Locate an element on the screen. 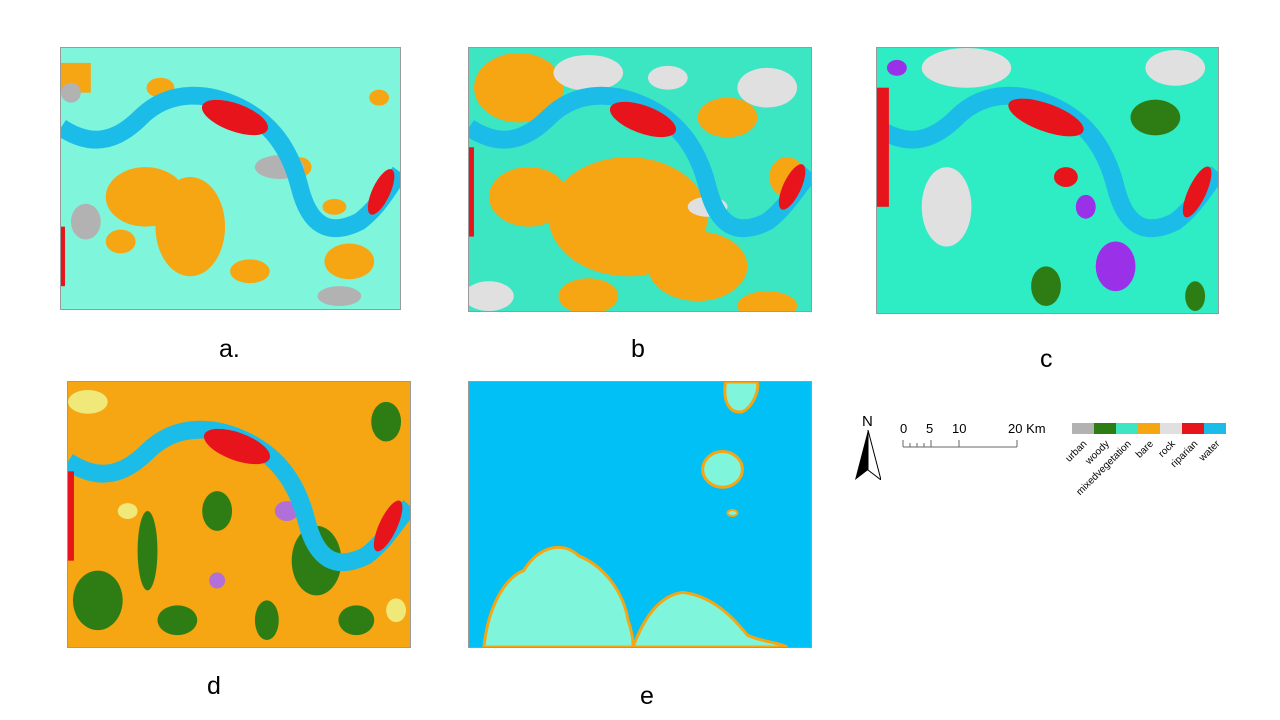 The image size is (1280, 720). north-label: N is located at coordinates (867, 421).